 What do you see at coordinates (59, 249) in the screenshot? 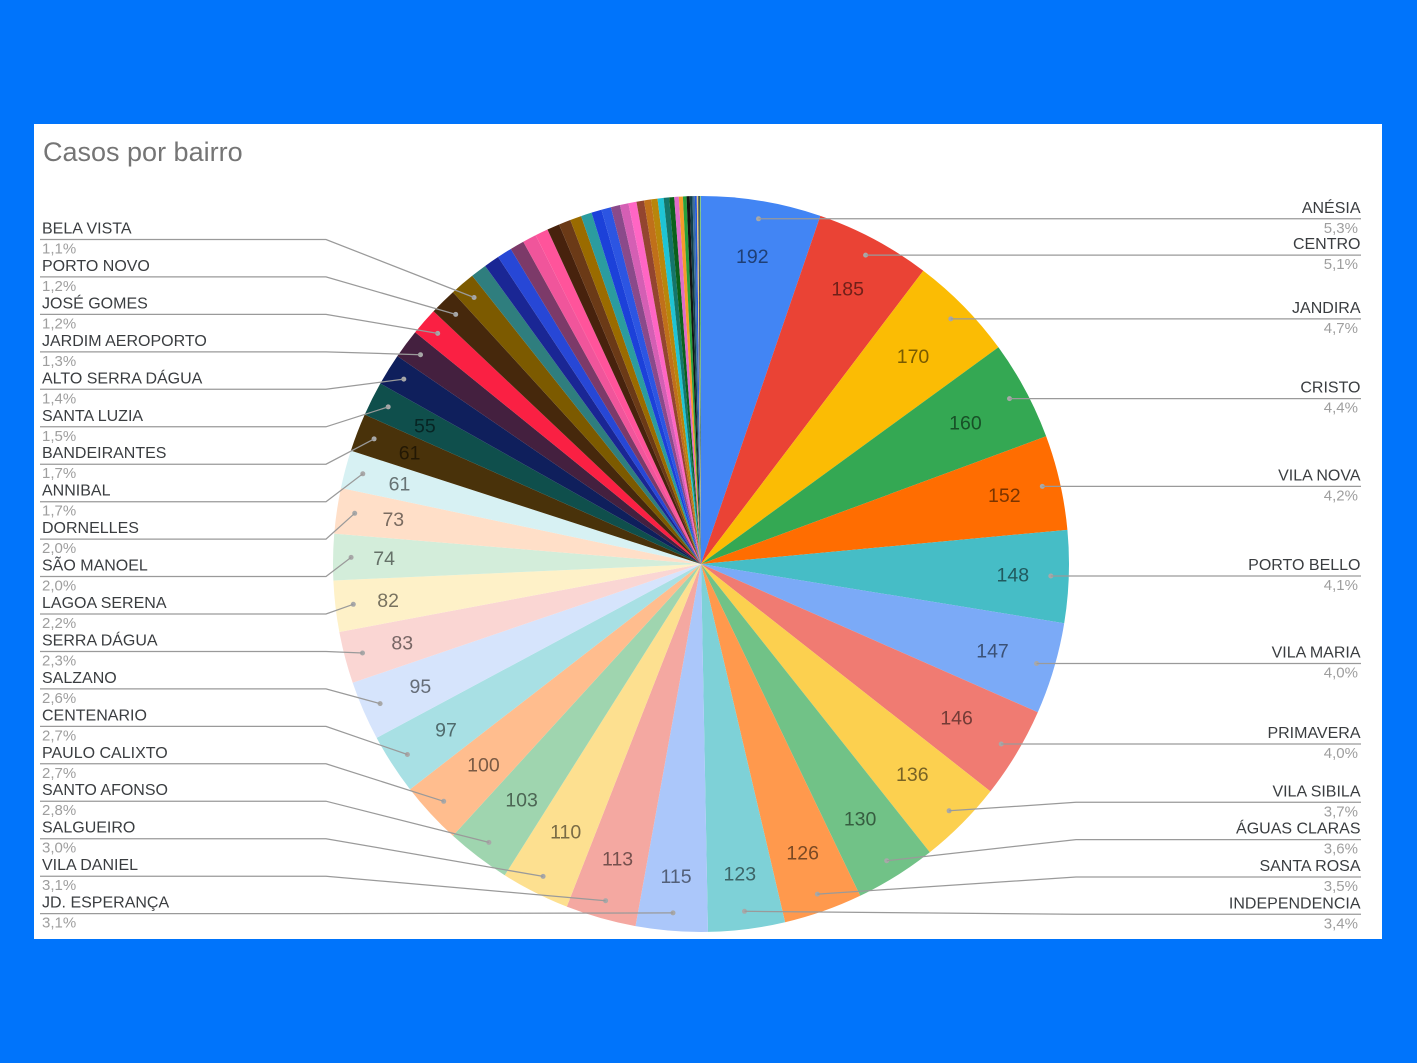
I see `svg-text: 1,1%` at bounding box center [59, 249].